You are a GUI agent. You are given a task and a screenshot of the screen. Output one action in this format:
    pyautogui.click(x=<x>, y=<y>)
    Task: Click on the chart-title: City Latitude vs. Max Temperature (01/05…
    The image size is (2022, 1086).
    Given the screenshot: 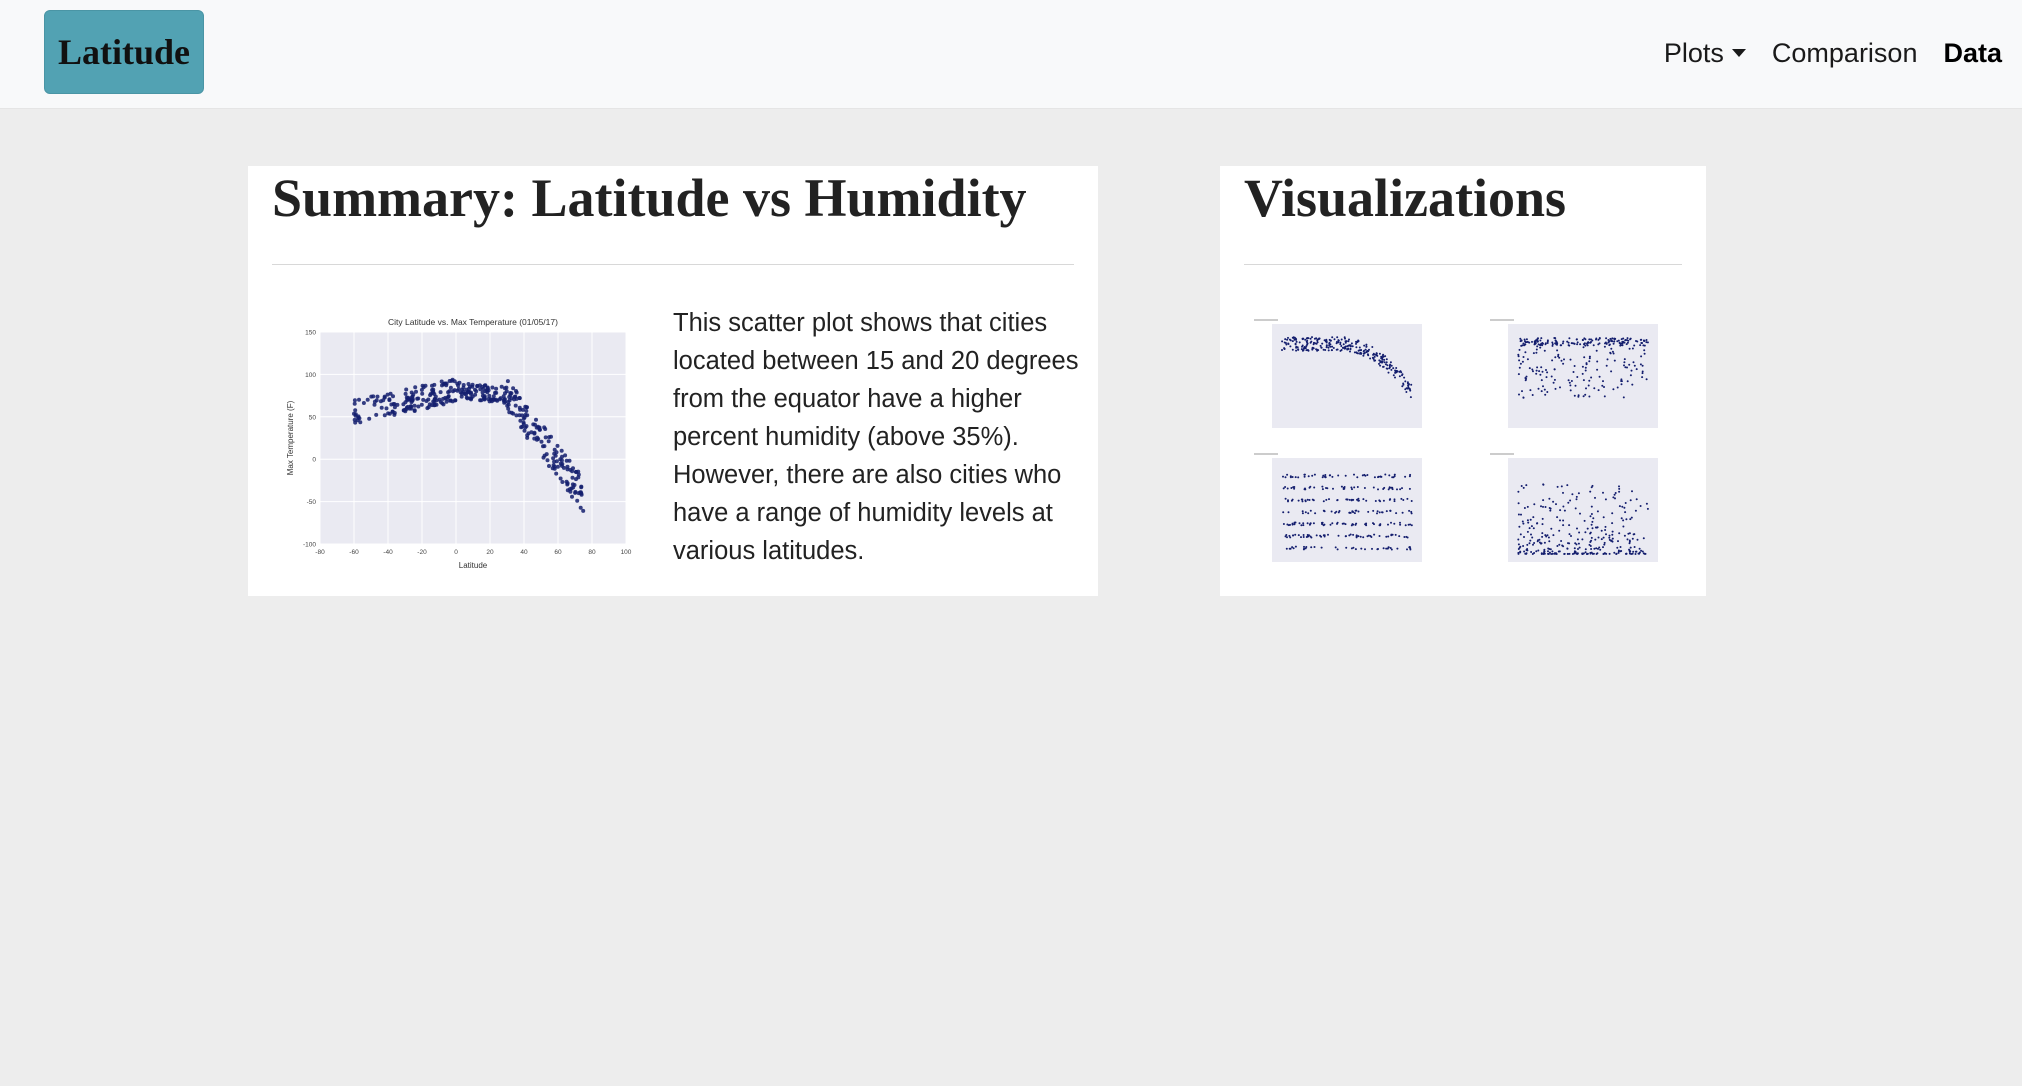 What is the action you would take?
    pyautogui.click(x=473, y=322)
    